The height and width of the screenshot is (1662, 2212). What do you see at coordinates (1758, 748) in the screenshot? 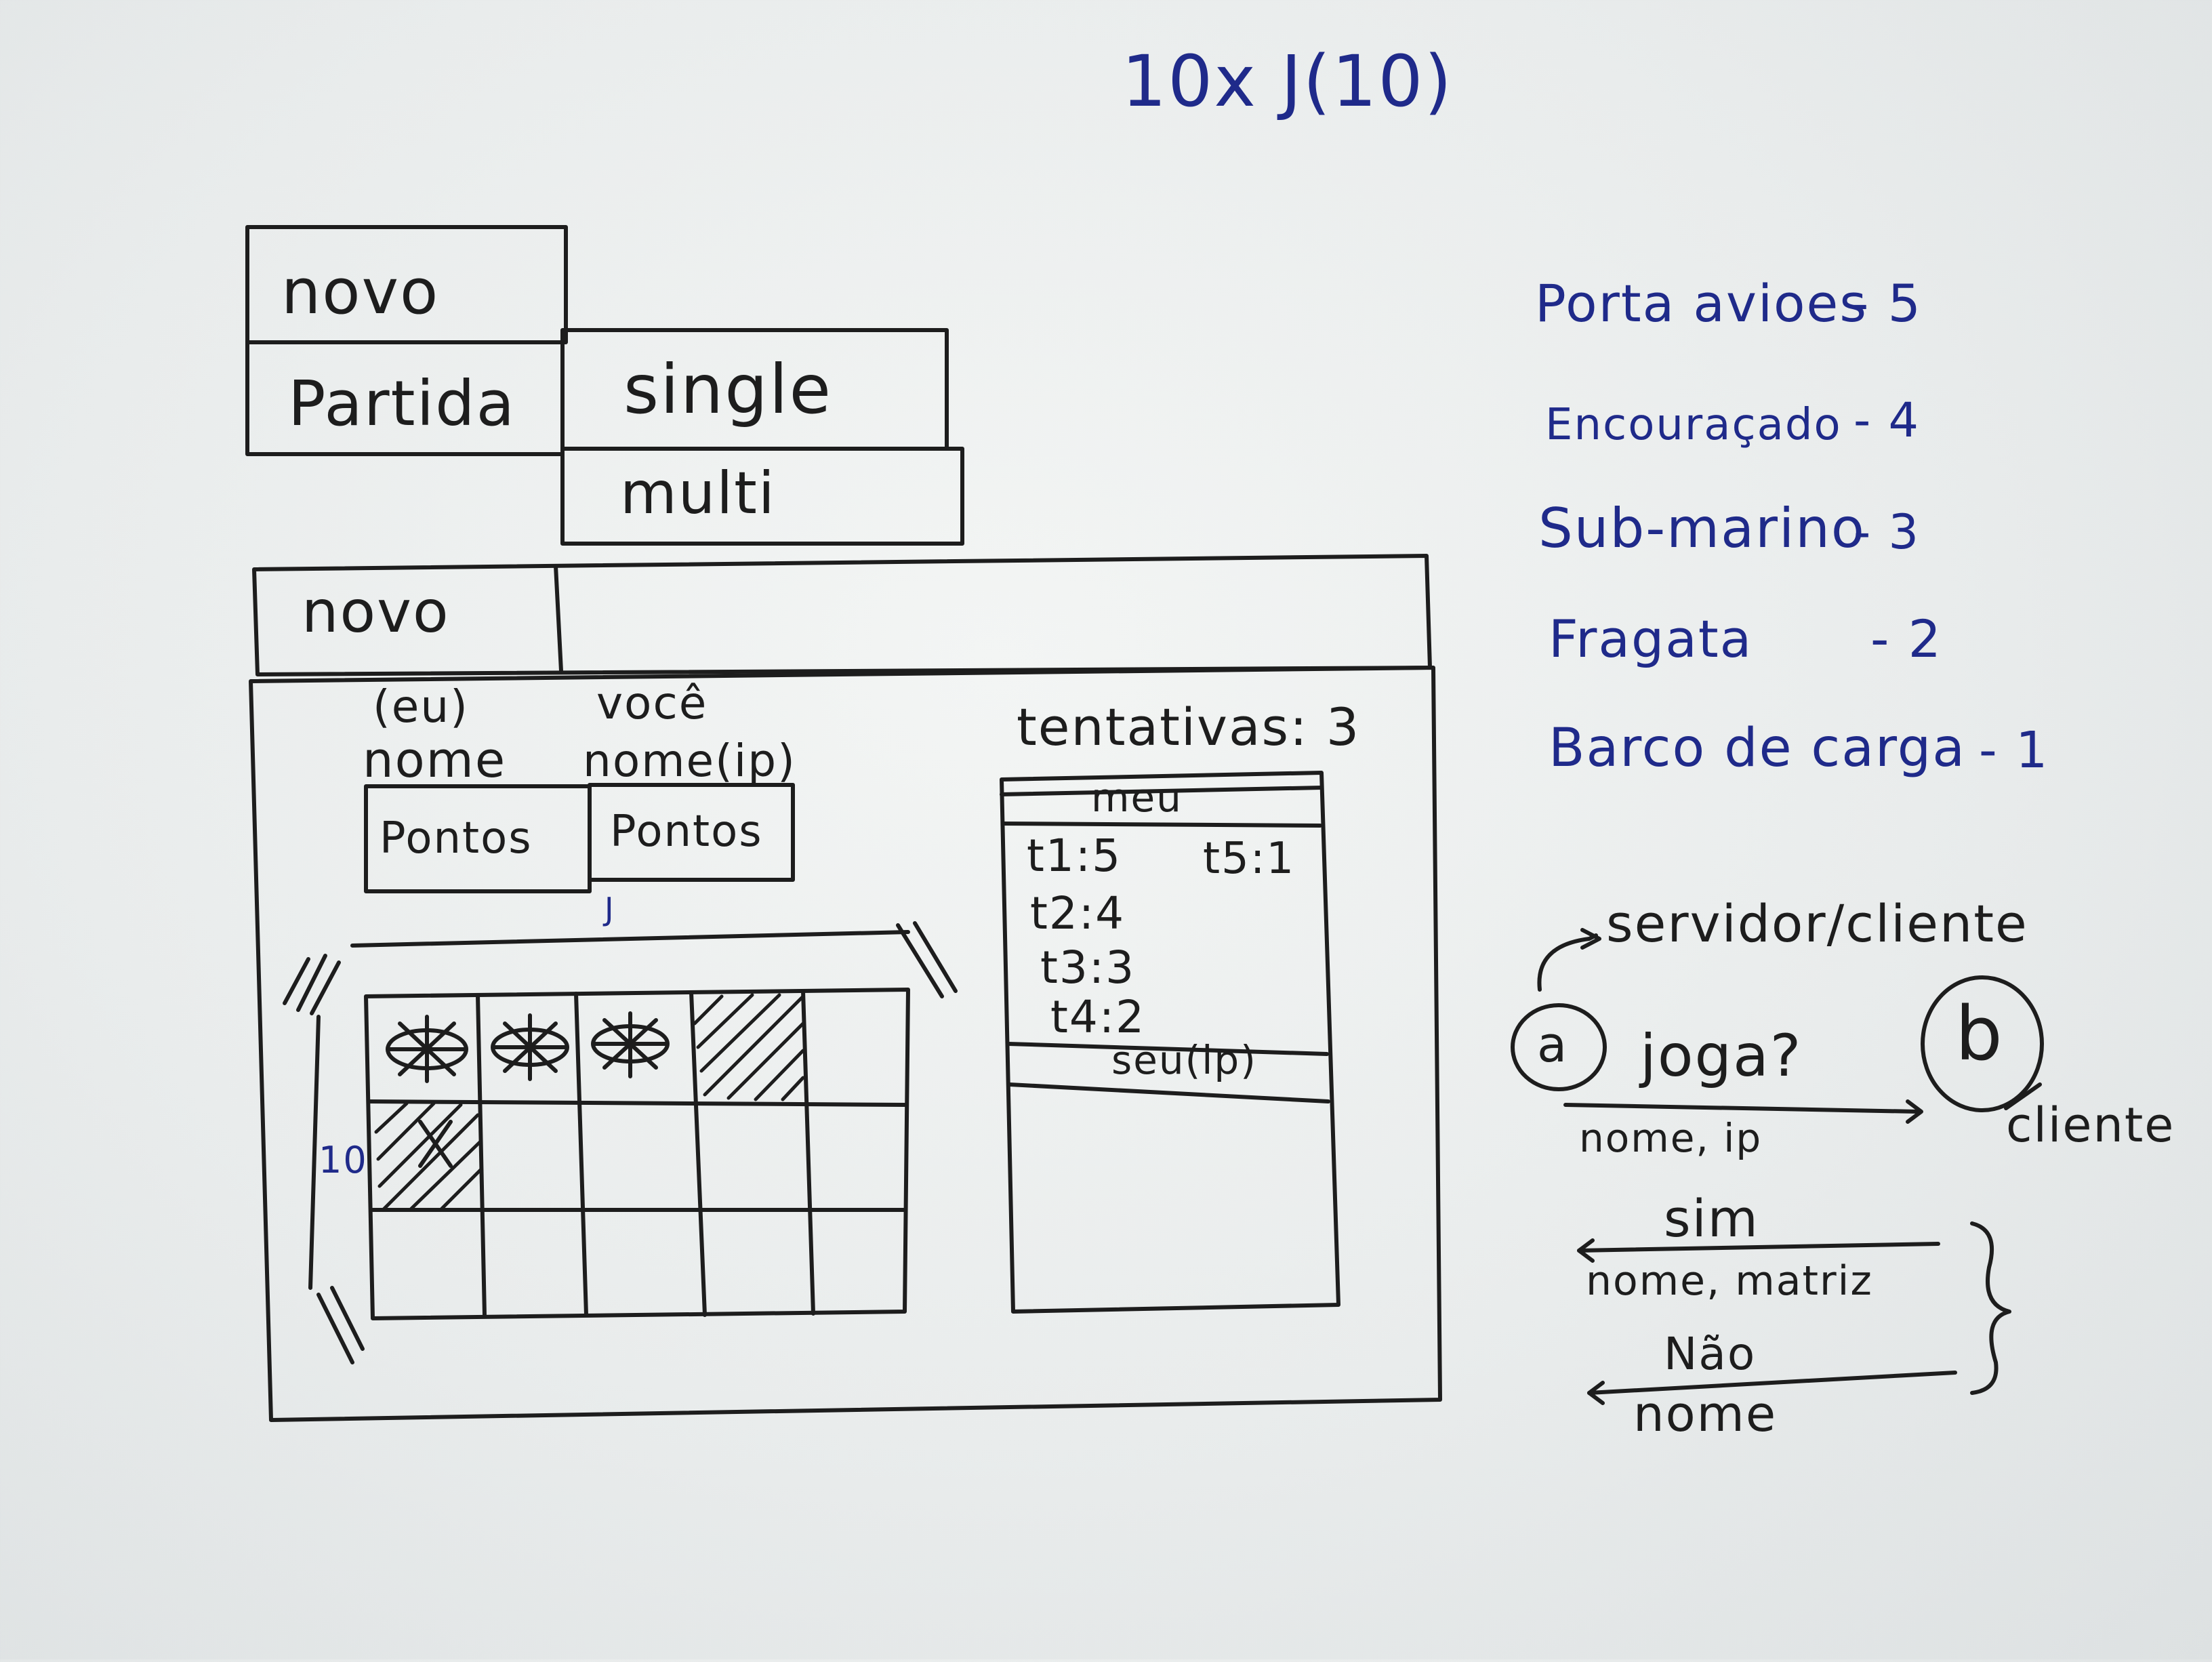
I see `ship-name: Barco de carga` at bounding box center [1758, 748].